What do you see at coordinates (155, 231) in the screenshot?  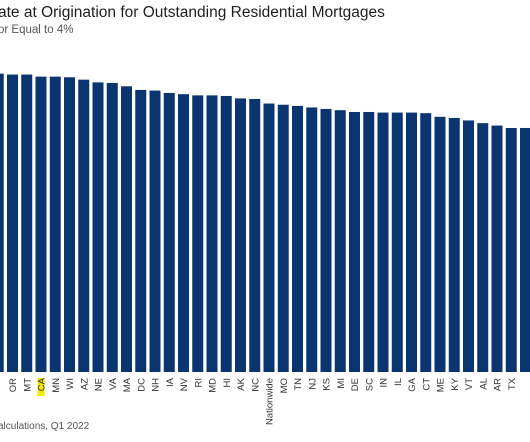 I see `bar-nh` at bounding box center [155, 231].